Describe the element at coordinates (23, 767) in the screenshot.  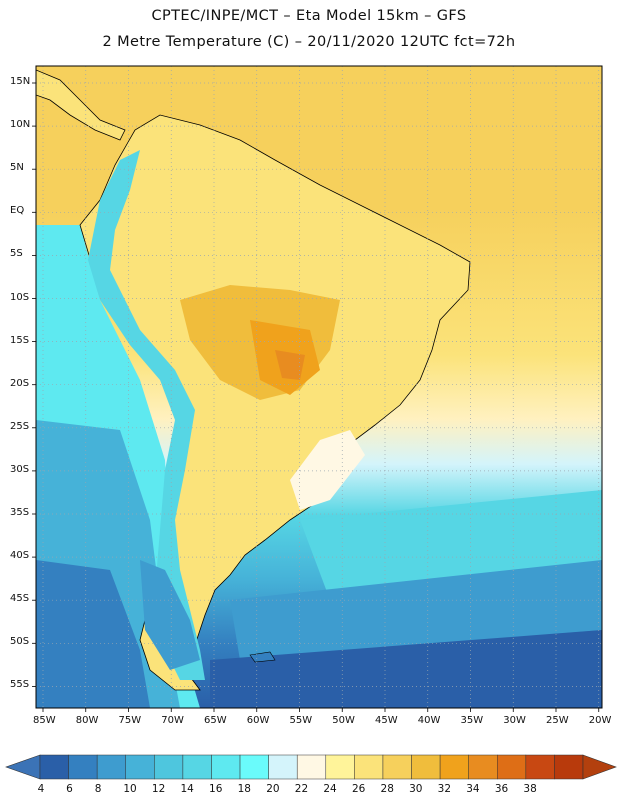
I see `colorbar-min-arrow` at that location.